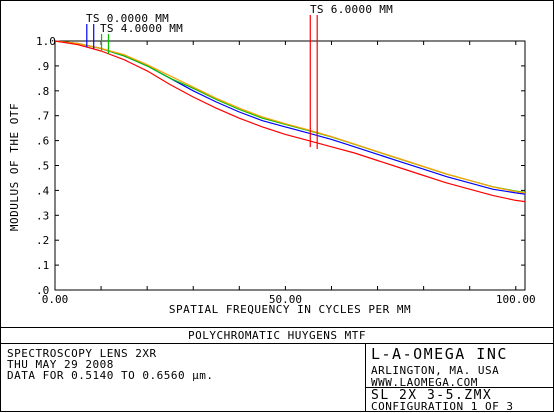 Image resolution: width=554 pixels, height=413 pixels. Describe the element at coordinates (141, 28) in the screenshot. I see `field-marker-label: TS 4.0000 MM` at that location.